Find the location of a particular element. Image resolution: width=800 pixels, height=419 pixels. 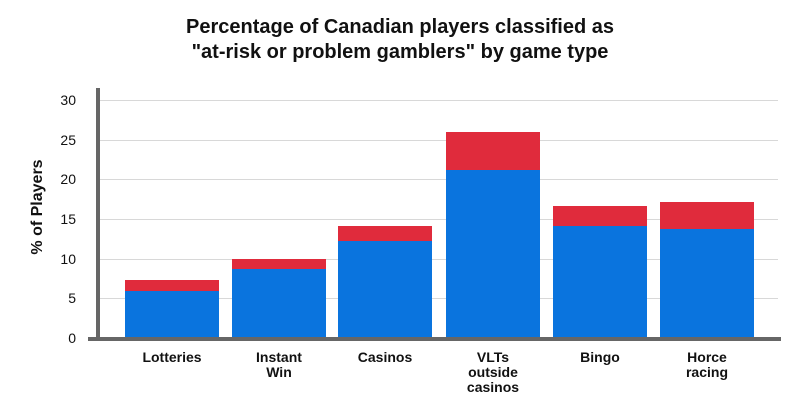

x-tick-label: VLTs outside casinos is located at coordinates (493, 372).